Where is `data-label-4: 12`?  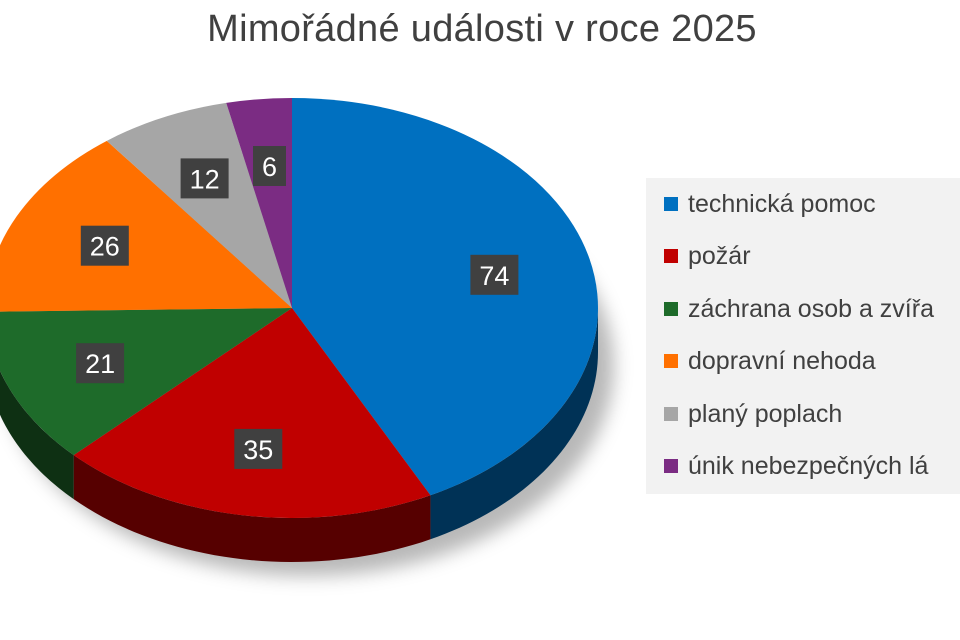 data-label-4: 12 is located at coordinates (205, 179).